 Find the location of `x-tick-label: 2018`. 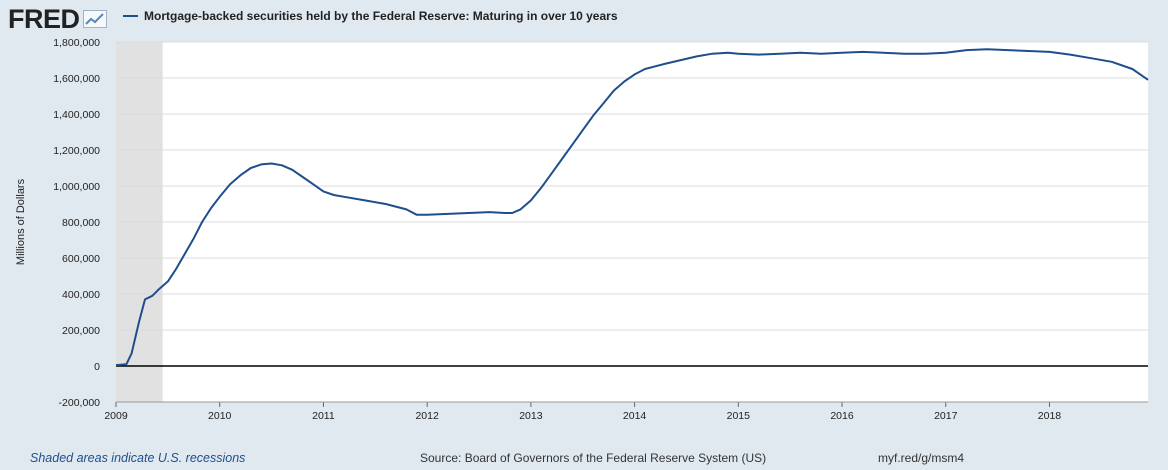

x-tick-label: 2018 is located at coordinates (1050, 416).